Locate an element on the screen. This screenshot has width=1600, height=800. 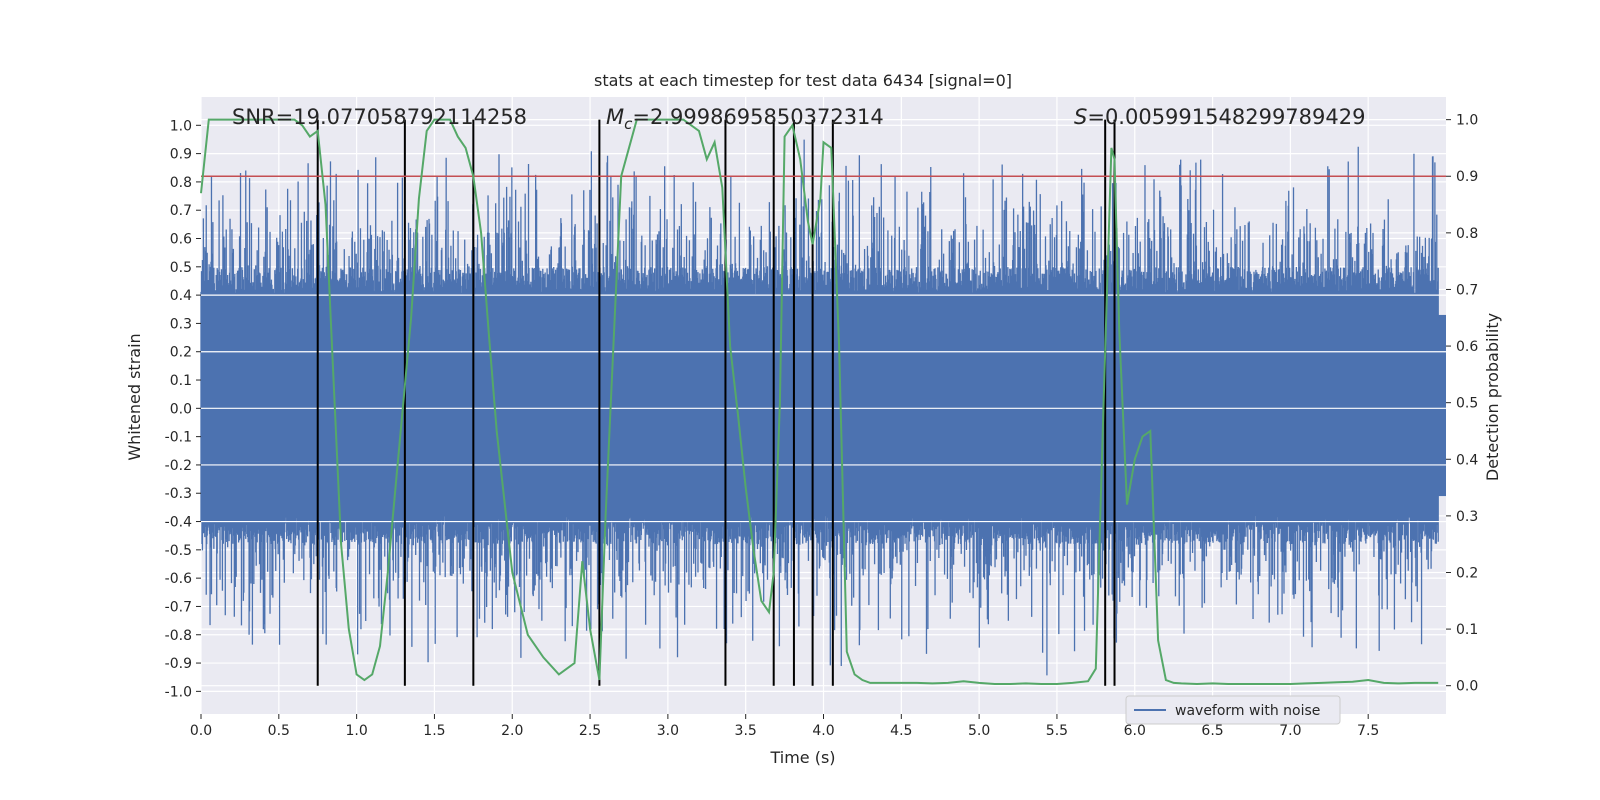
mc-annotation: Mc=2.9998695850372314 is located at coordinates (745, 119).